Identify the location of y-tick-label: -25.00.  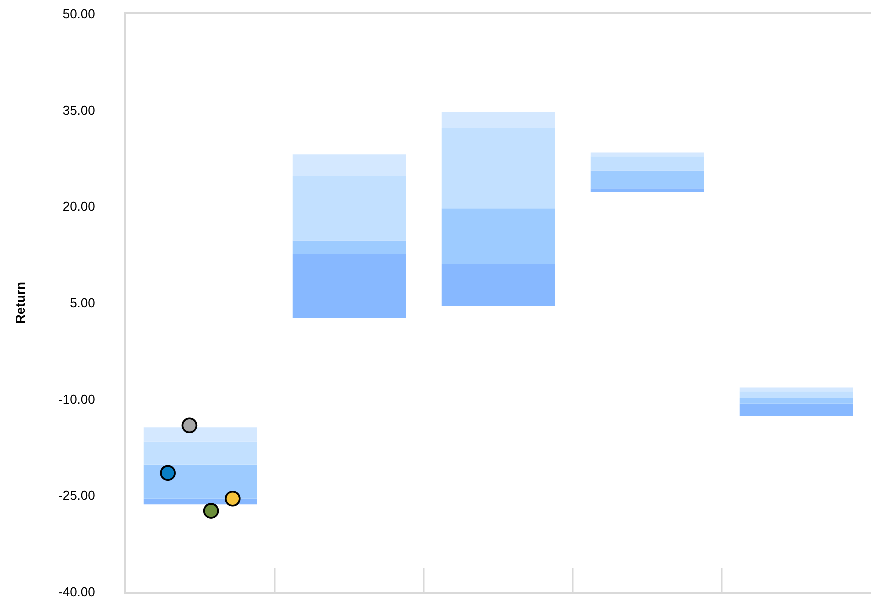
(77, 496).